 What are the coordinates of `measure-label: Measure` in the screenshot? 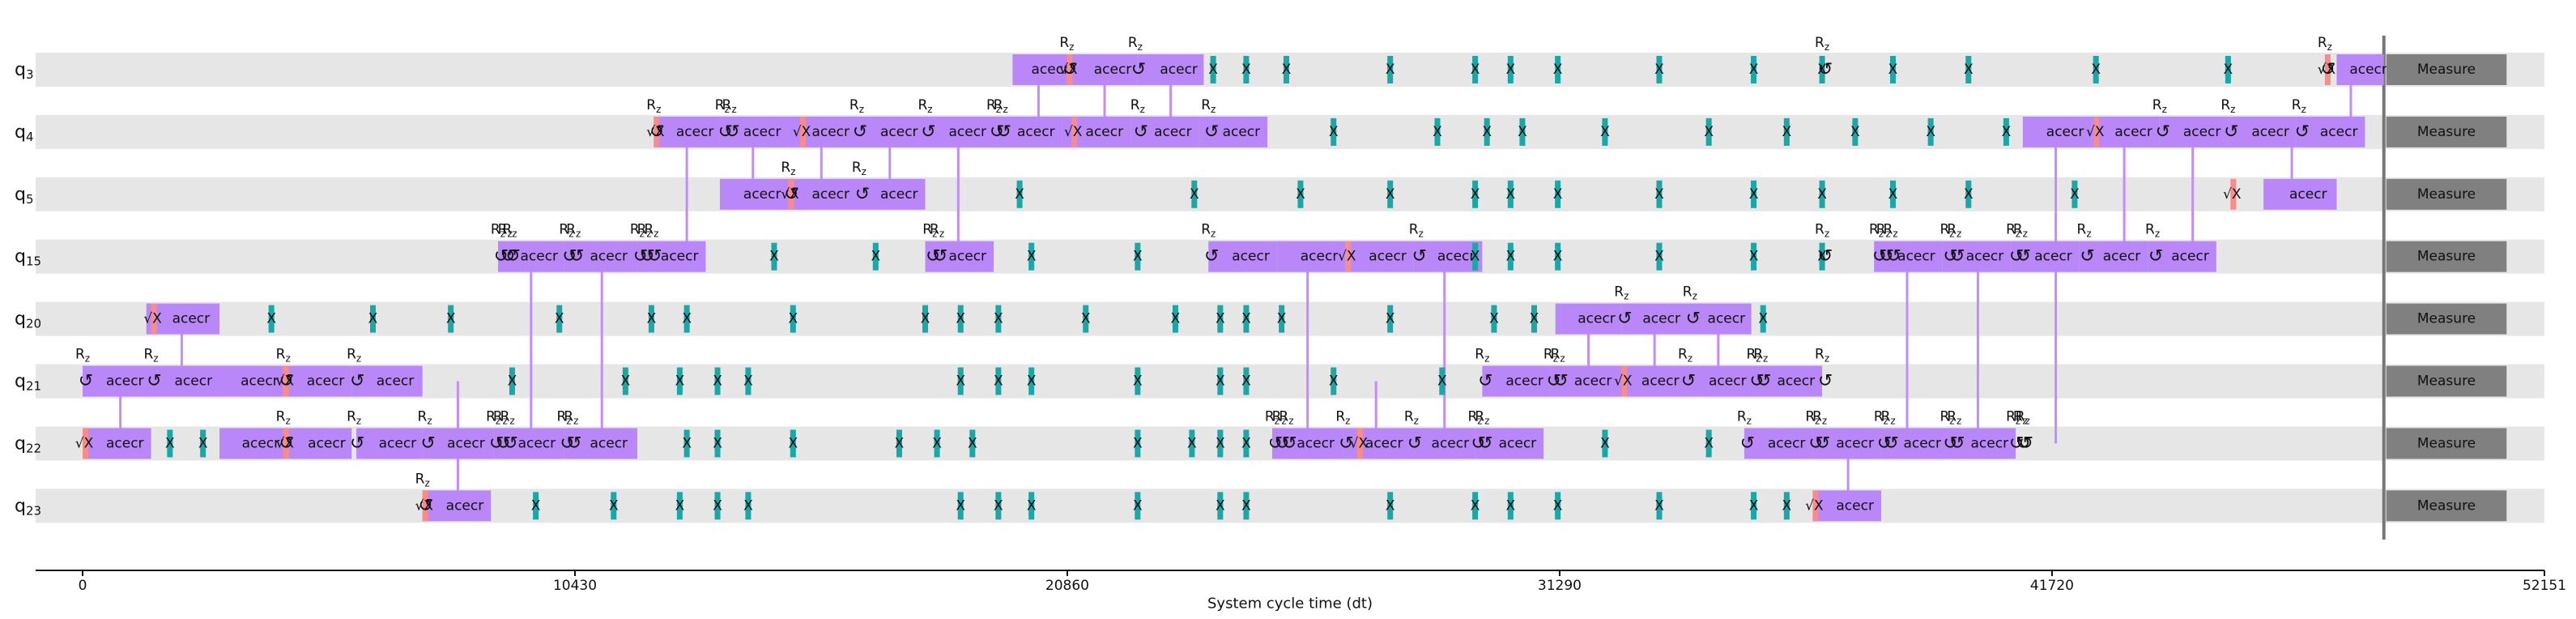 It's located at (2446, 443).